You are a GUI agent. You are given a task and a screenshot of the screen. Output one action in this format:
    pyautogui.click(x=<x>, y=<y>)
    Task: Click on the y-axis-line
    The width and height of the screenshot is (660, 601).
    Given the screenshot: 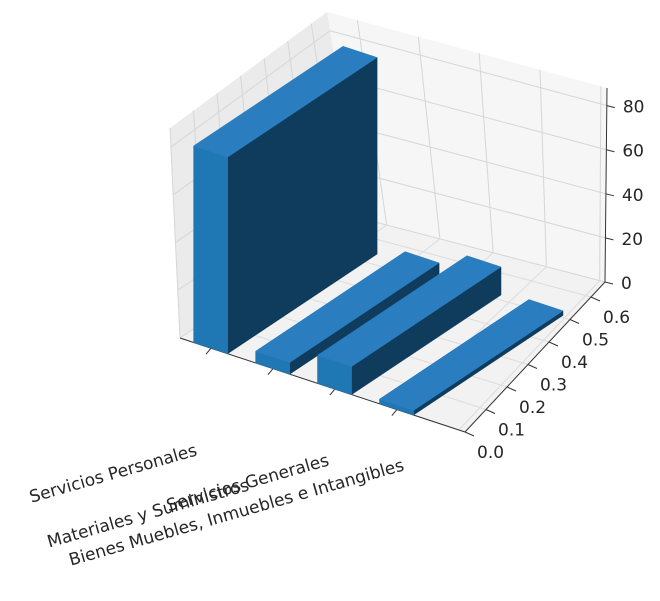 What is the action you would take?
    pyautogui.click(x=535, y=357)
    